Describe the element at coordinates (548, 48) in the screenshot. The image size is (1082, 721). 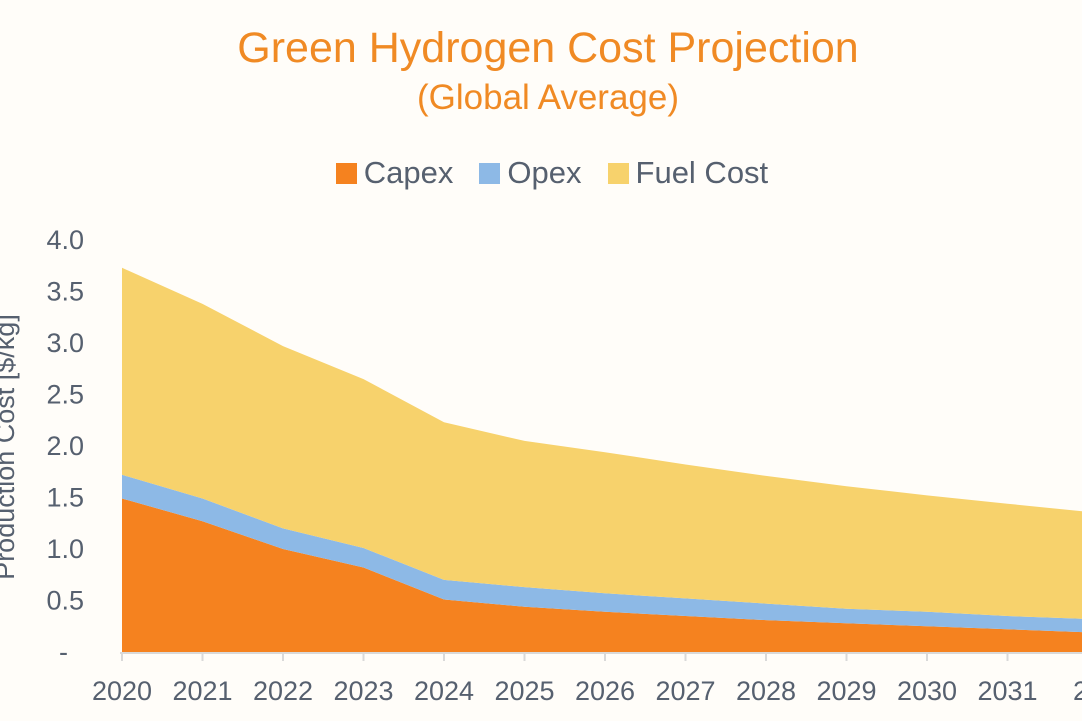
I see `chart-title: Green Hydrogen Cost Projection` at that location.